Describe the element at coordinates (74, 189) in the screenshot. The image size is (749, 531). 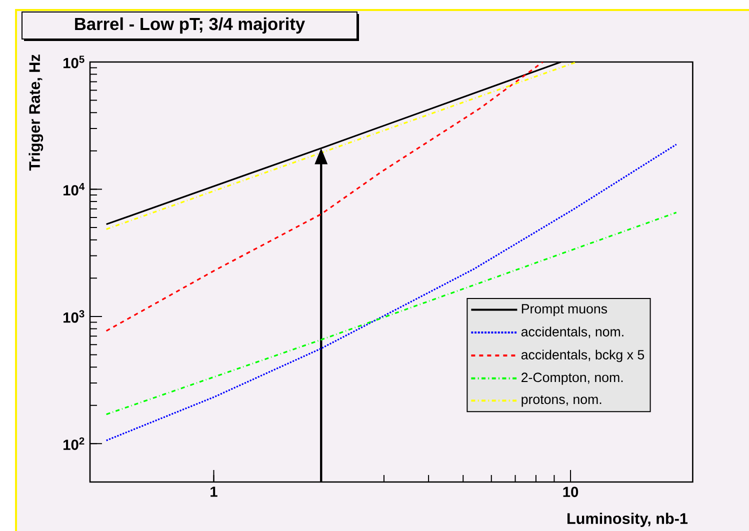
I see `y-tick-label: 10$^{4}$` at that location.